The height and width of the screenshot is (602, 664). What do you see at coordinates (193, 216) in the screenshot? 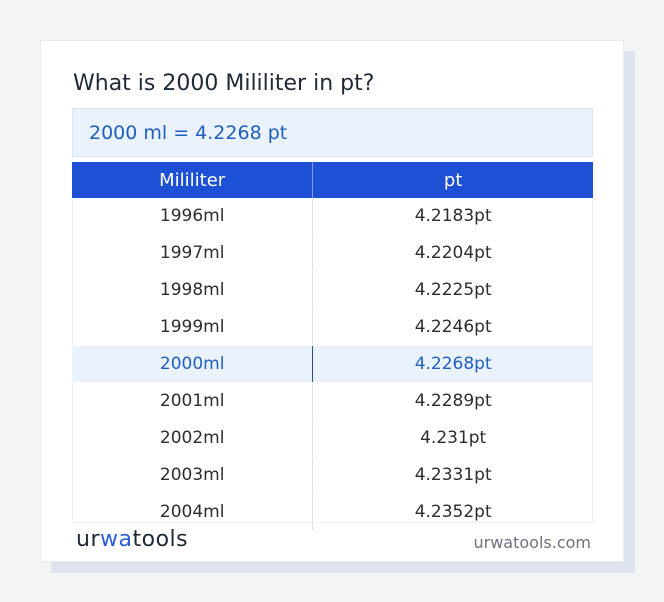
I see `cell-ml: 1996ml` at bounding box center [193, 216].